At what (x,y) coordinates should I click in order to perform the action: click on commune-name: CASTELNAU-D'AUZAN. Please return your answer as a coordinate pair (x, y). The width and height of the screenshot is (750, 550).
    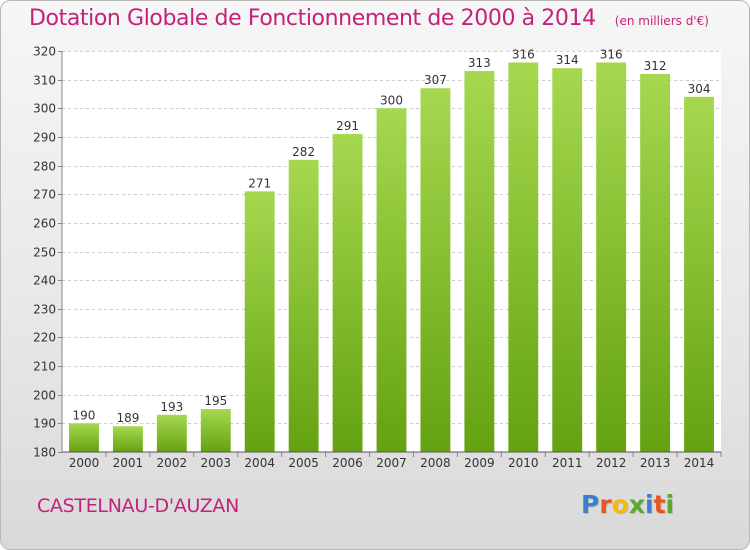
    Looking at the image, I should click on (138, 506).